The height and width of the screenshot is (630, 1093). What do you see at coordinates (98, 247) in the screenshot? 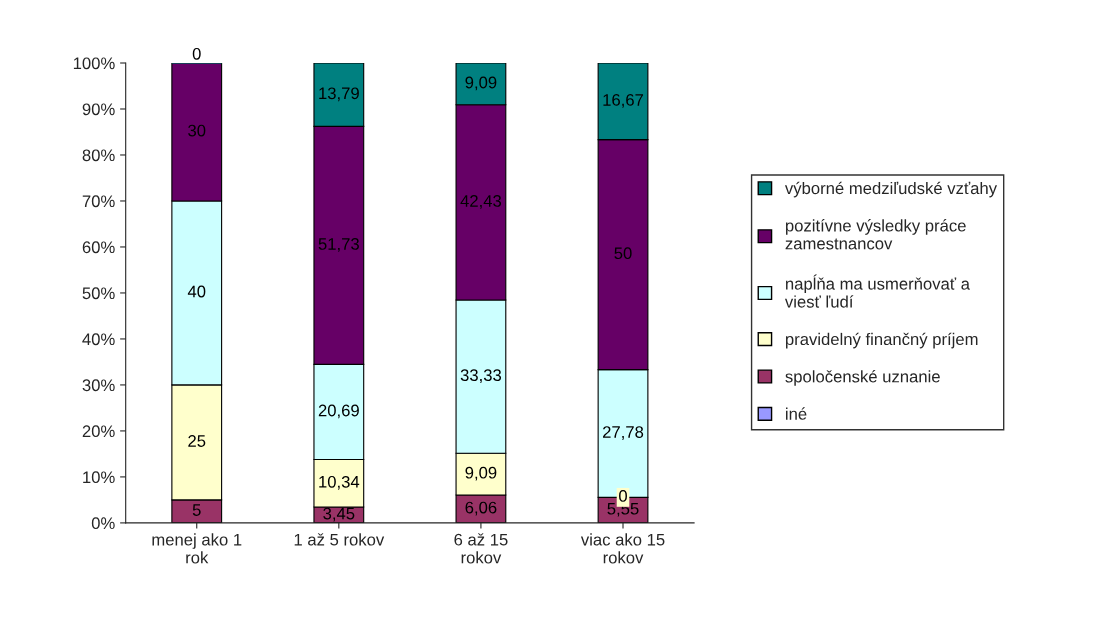
I see `y-tick-label: 60%` at bounding box center [98, 247].